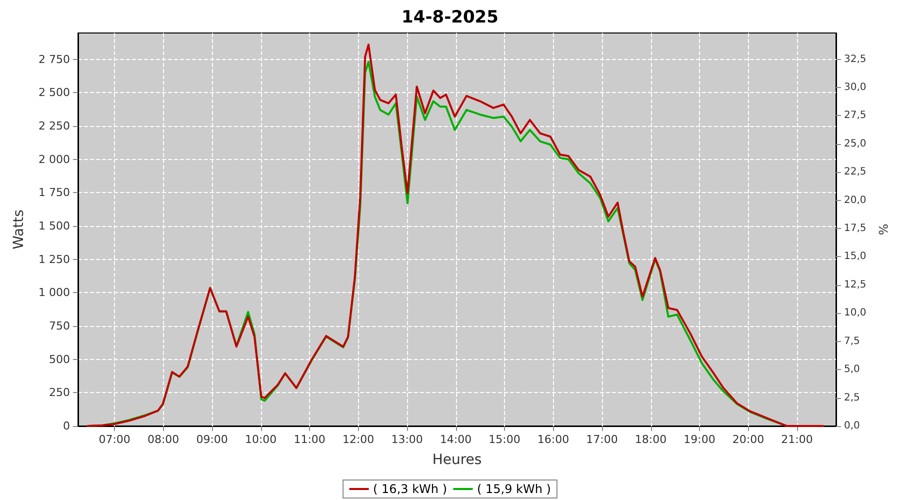  Describe the element at coordinates (700, 439) in the screenshot. I see `x-tick-label: 19:00` at that location.